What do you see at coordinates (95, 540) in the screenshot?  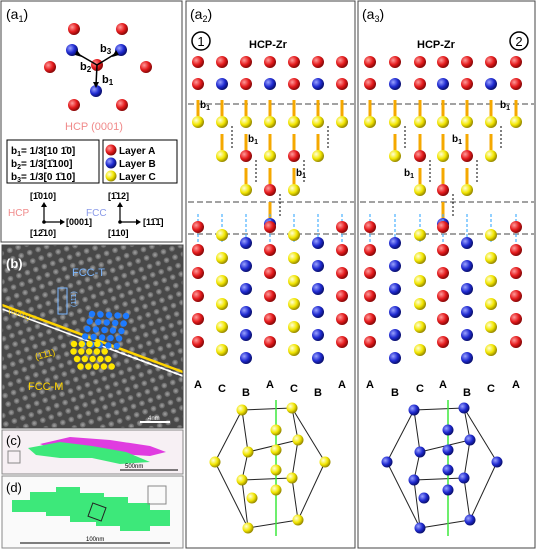 I see `scale-label-d: 100nm` at bounding box center [95, 540].